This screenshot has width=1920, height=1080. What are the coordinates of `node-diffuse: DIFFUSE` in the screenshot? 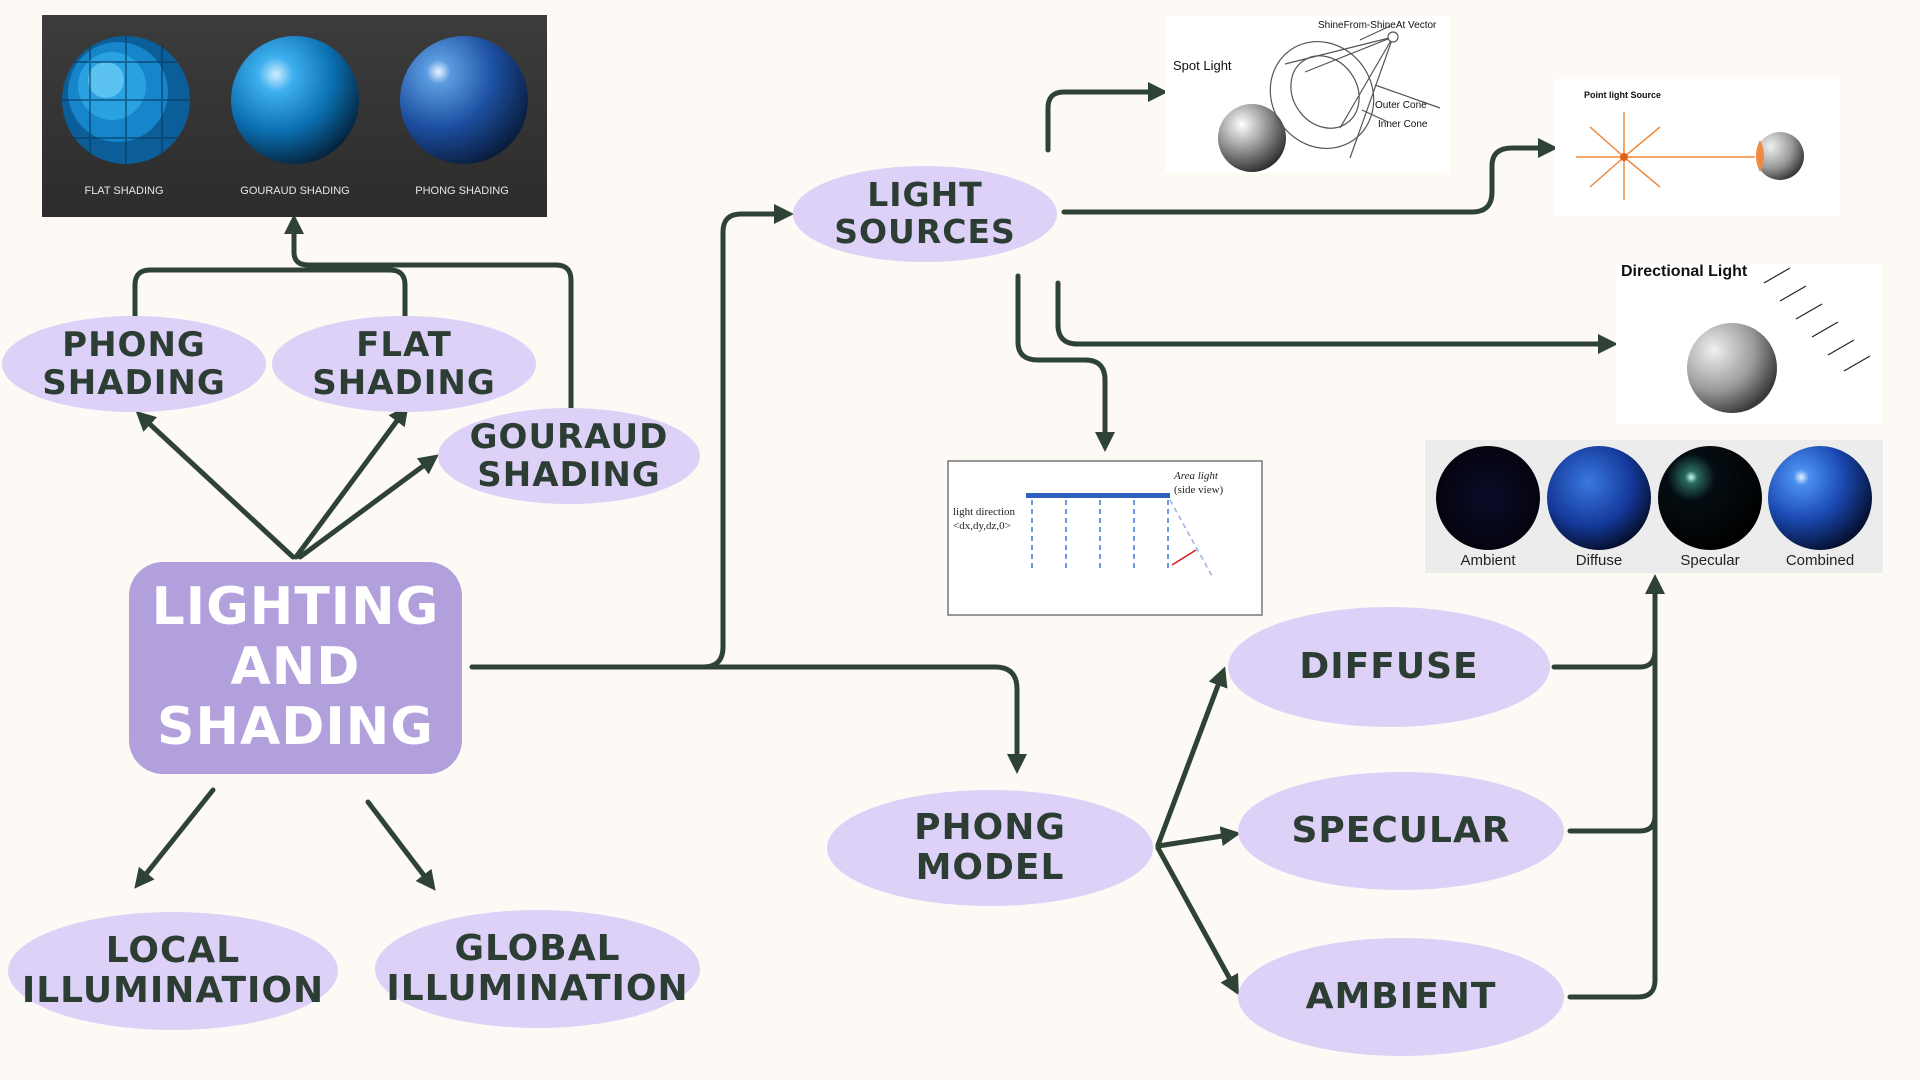 It's located at (1389, 667).